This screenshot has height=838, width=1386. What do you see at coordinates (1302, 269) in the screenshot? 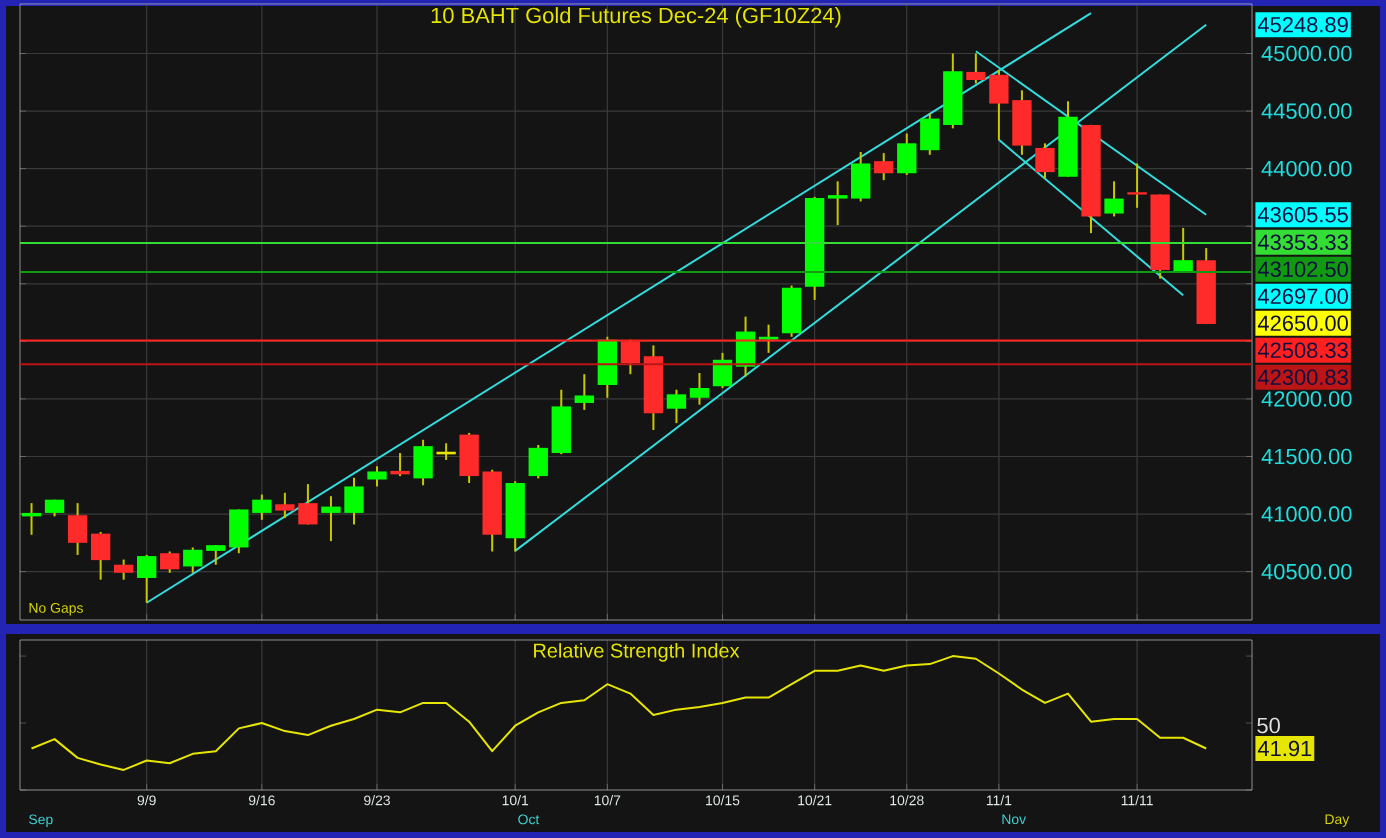
I see `ref-line-label: 43102.50` at bounding box center [1302, 269].